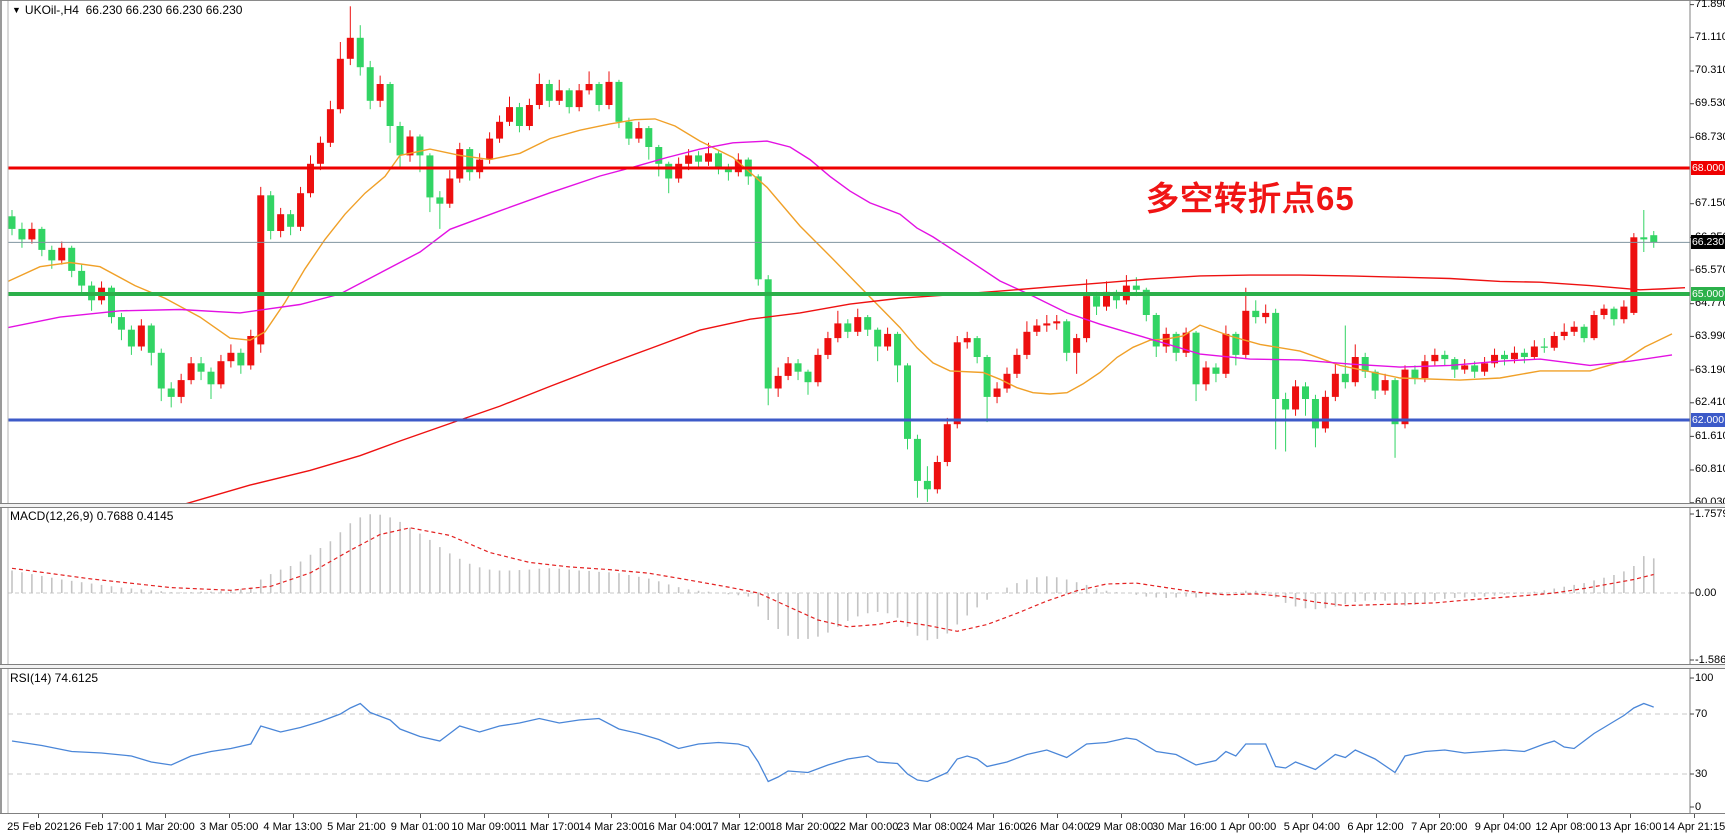  I want to click on rsi-pane-graphics, so click(849, 742).